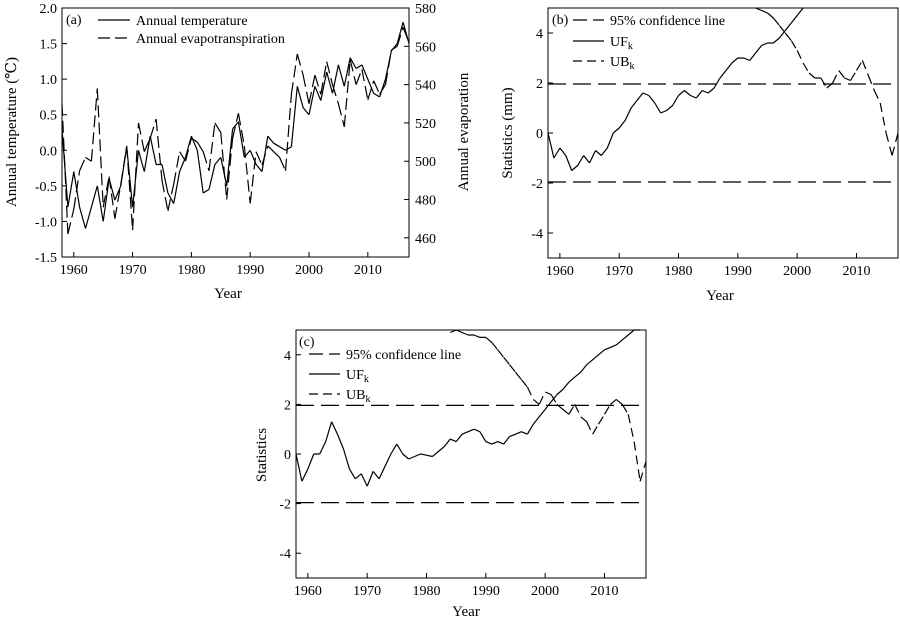 The height and width of the screenshot is (620, 900). I want to click on panel-b-legend-ub-sub: k, so click(631, 66).